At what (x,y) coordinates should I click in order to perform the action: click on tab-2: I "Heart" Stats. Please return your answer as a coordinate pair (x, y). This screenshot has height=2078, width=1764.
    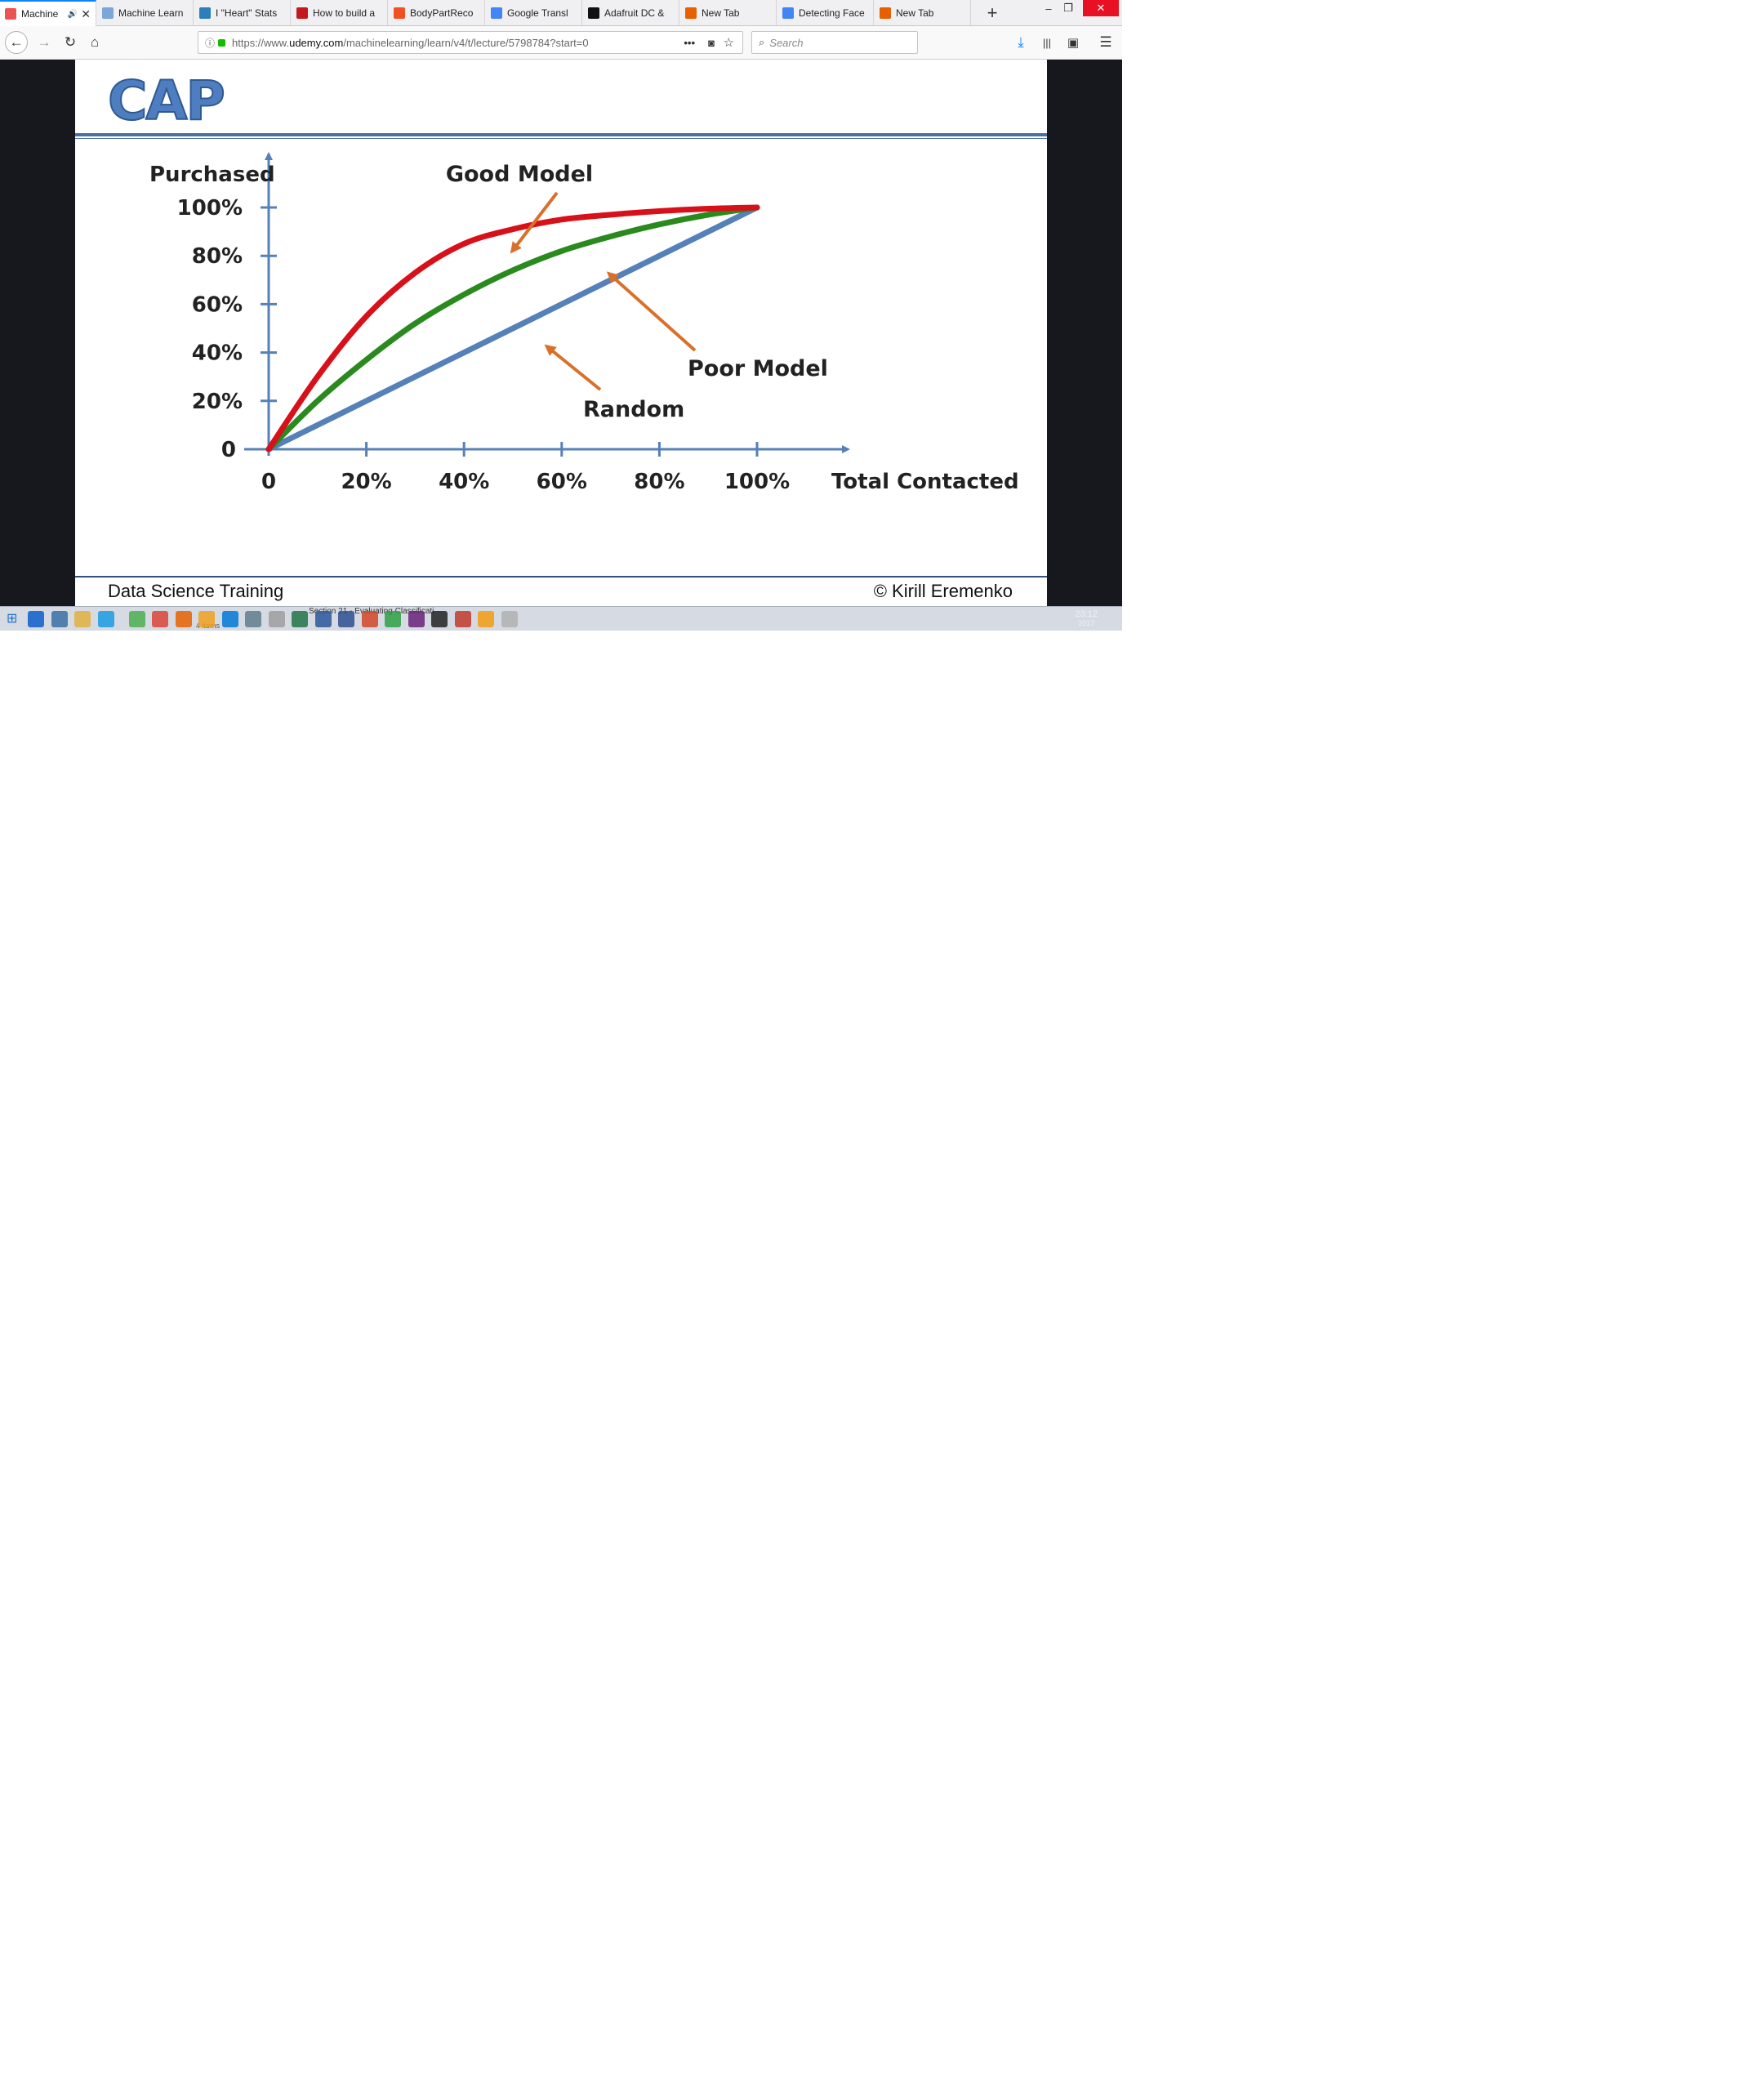
    Looking at the image, I should click on (242, 12).